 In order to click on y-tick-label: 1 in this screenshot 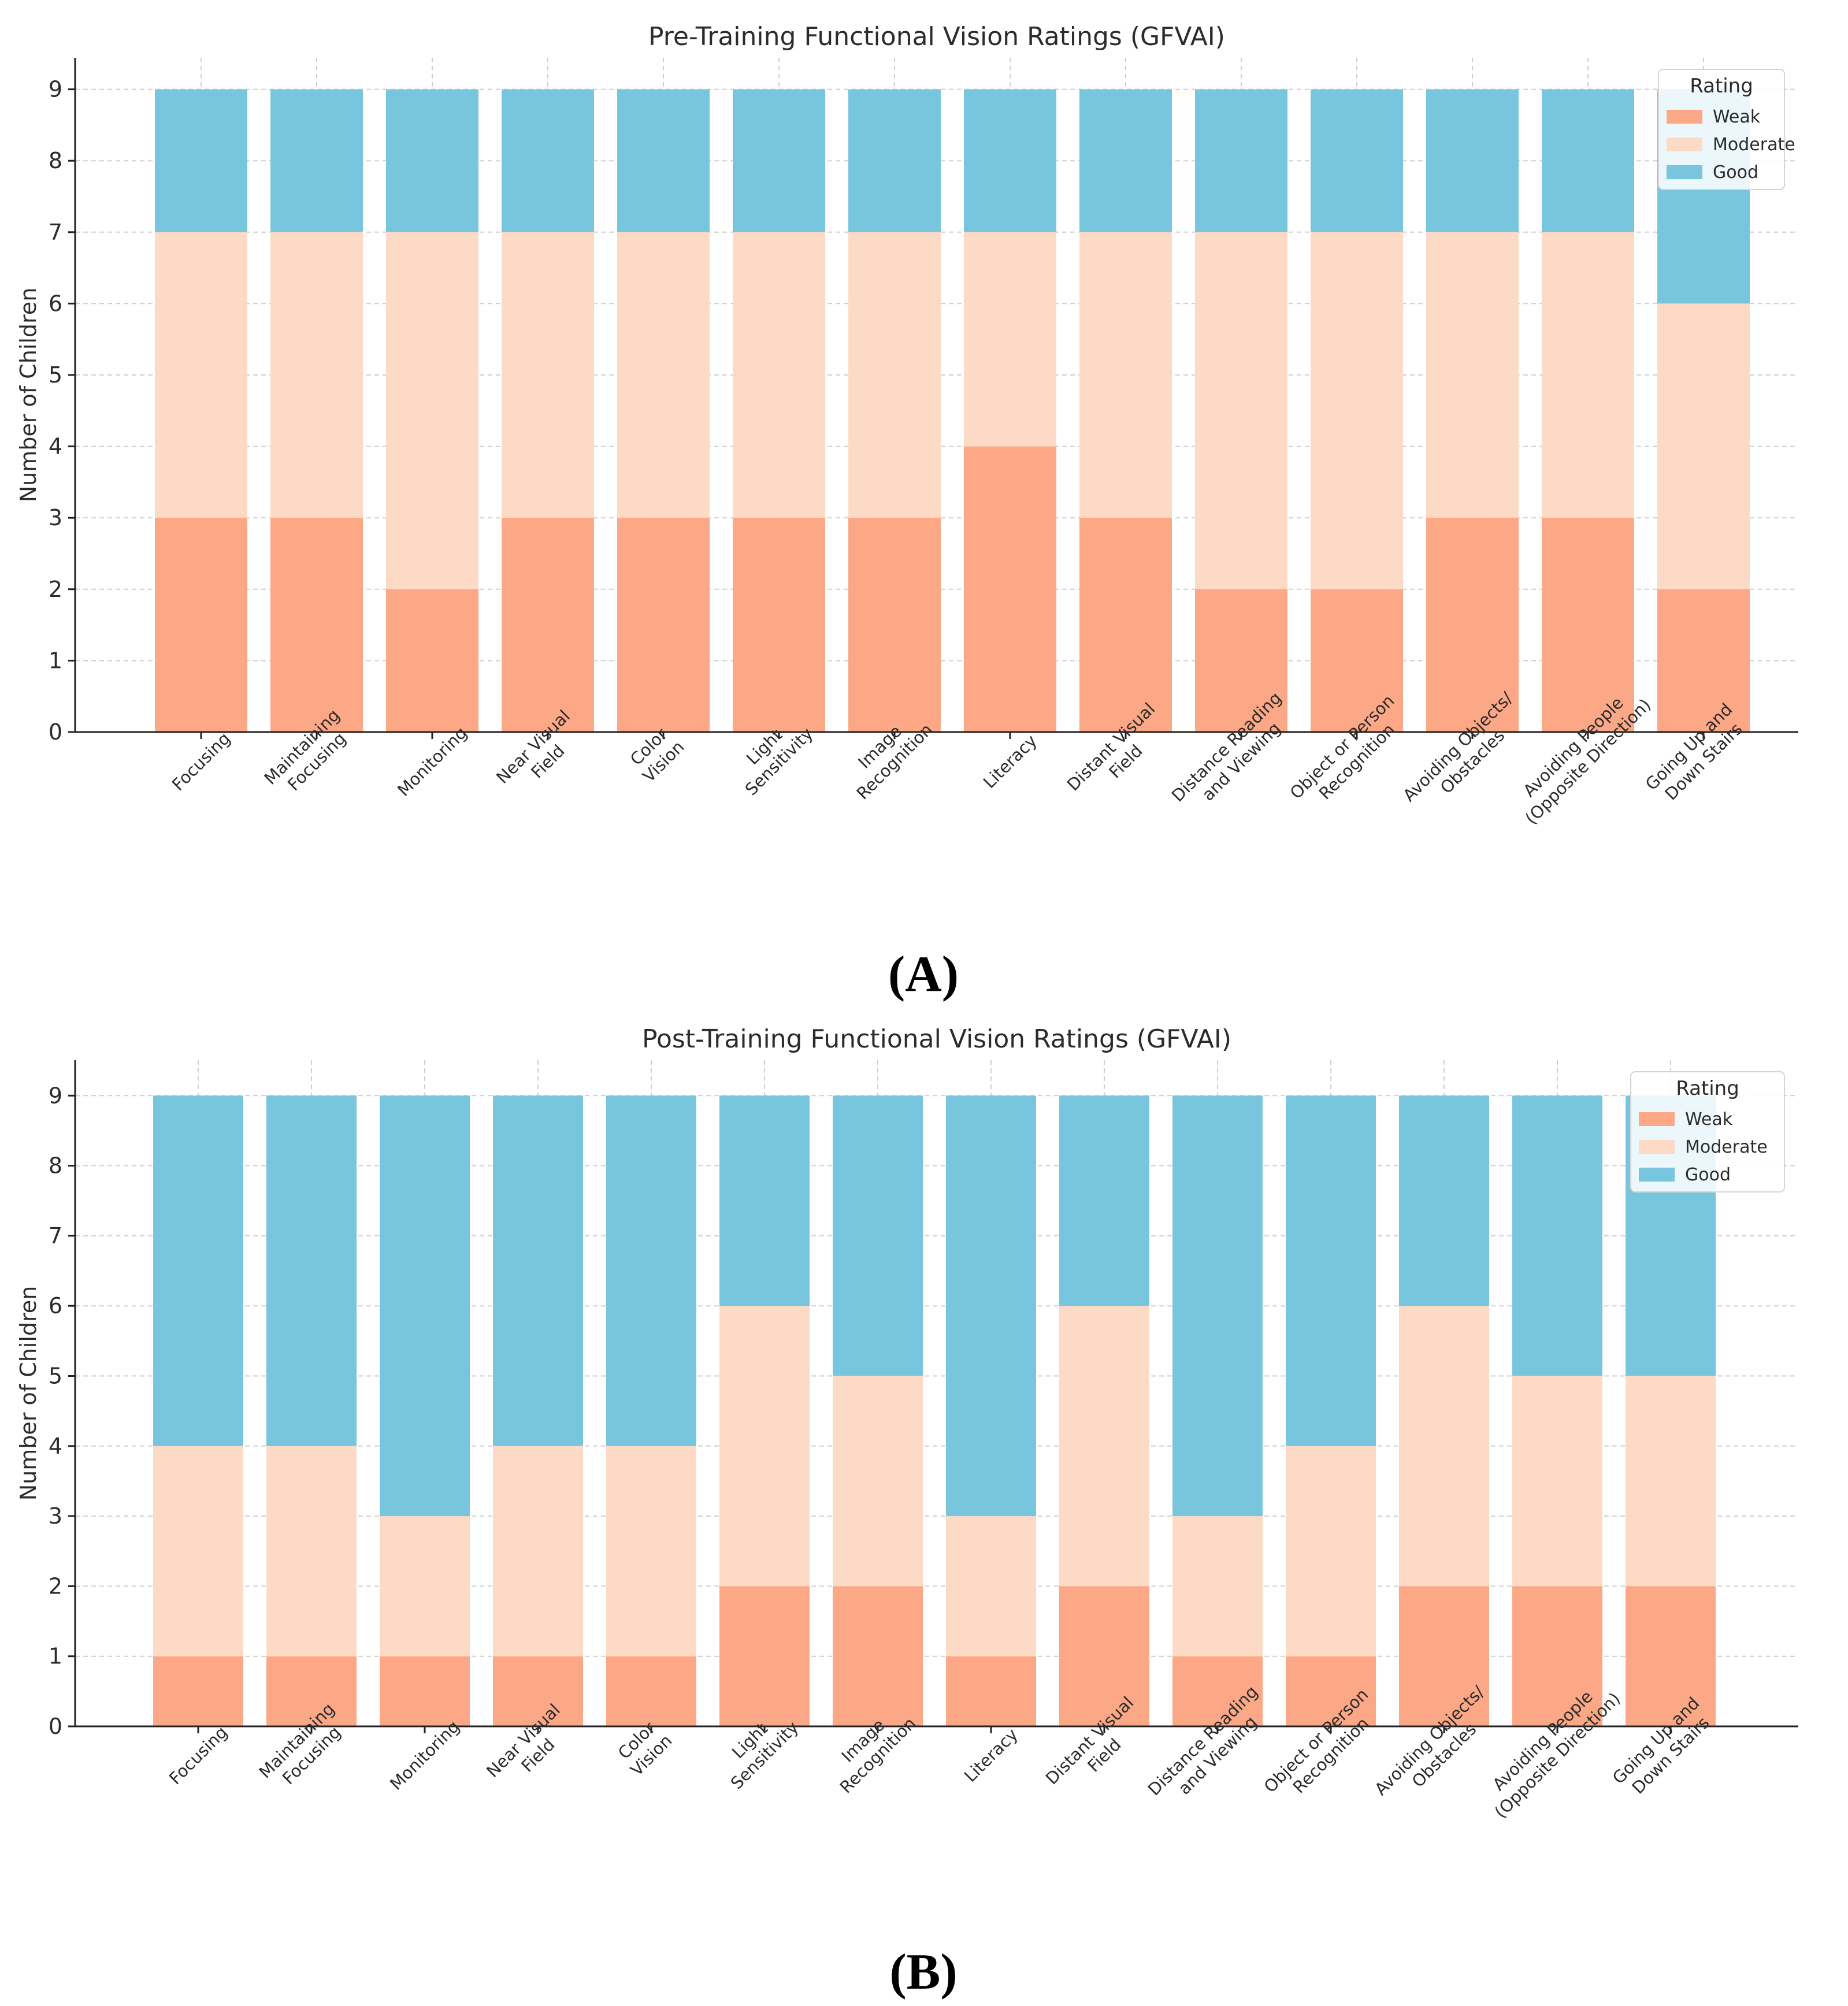, I will do `click(55, 1656)`.